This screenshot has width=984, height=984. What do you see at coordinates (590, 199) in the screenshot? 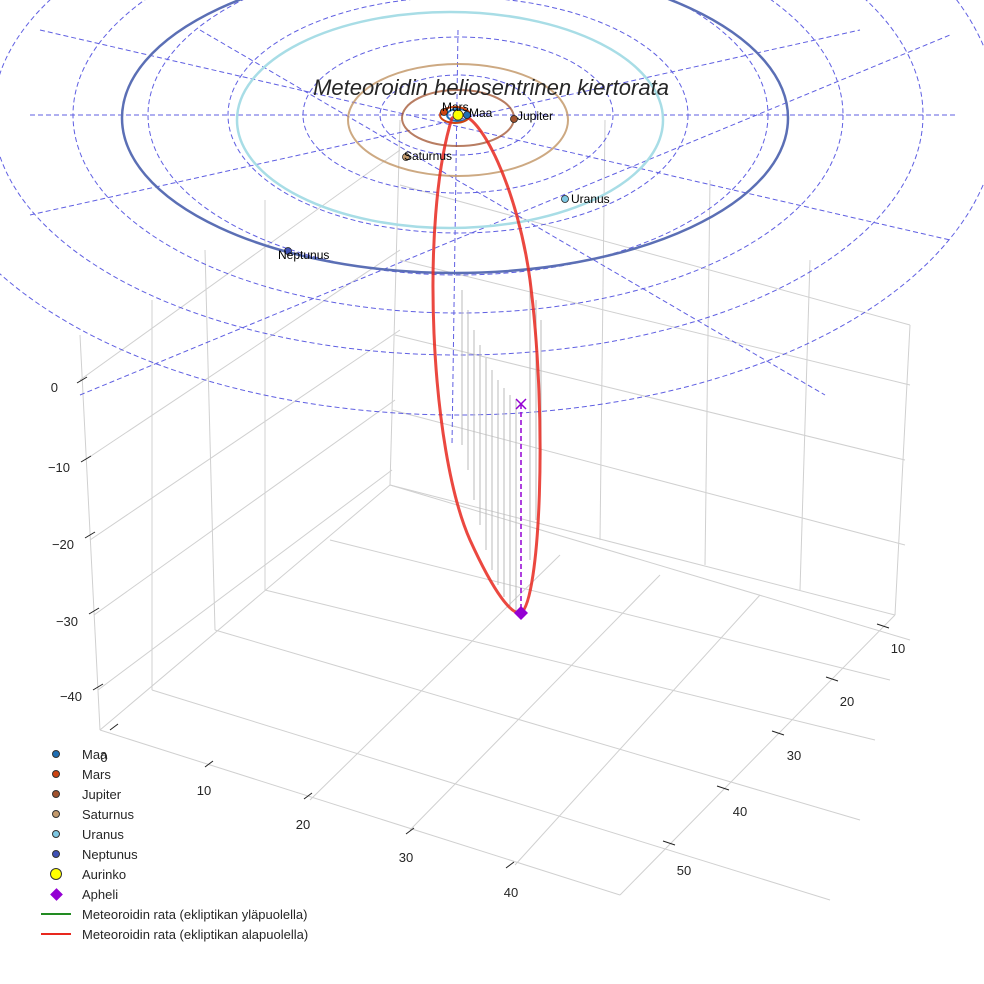
I see `label-uranus: Uranus` at bounding box center [590, 199].